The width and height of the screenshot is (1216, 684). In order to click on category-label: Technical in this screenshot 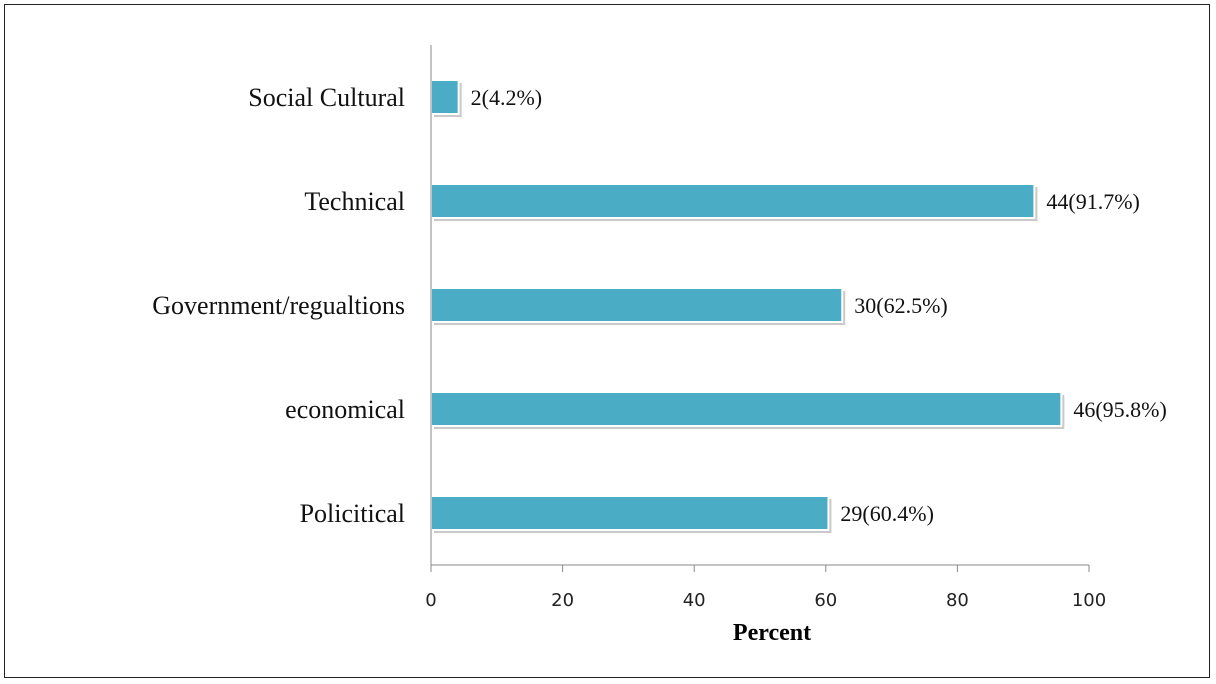, I will do `click(354, 201)`.